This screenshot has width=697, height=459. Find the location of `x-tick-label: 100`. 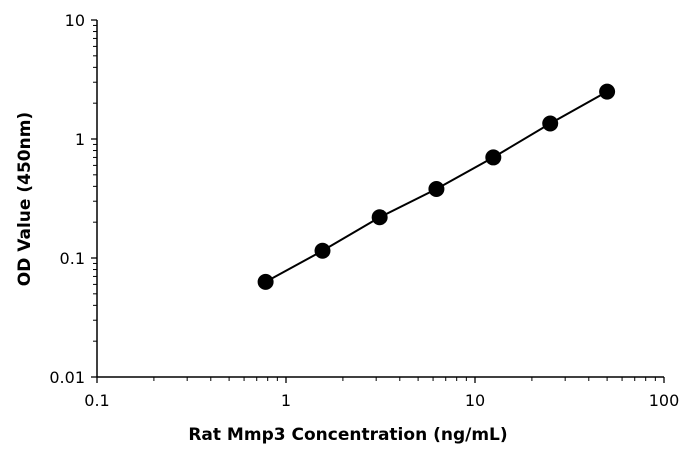

x-tick-label: 100 is located at coordinates (664, 400).